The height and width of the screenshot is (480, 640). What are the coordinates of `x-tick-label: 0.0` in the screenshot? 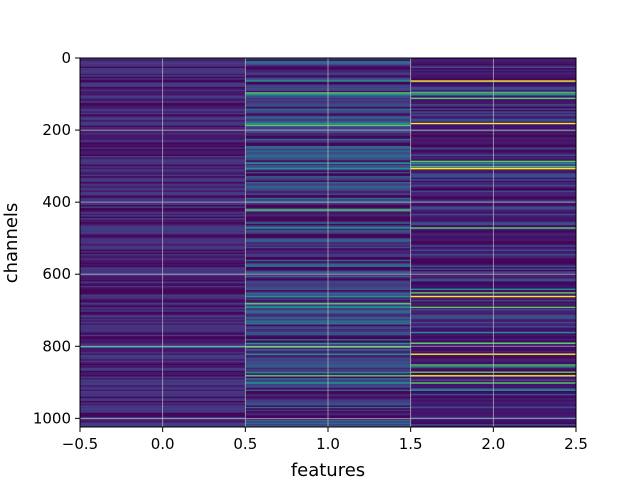 It's located at (163, 444).